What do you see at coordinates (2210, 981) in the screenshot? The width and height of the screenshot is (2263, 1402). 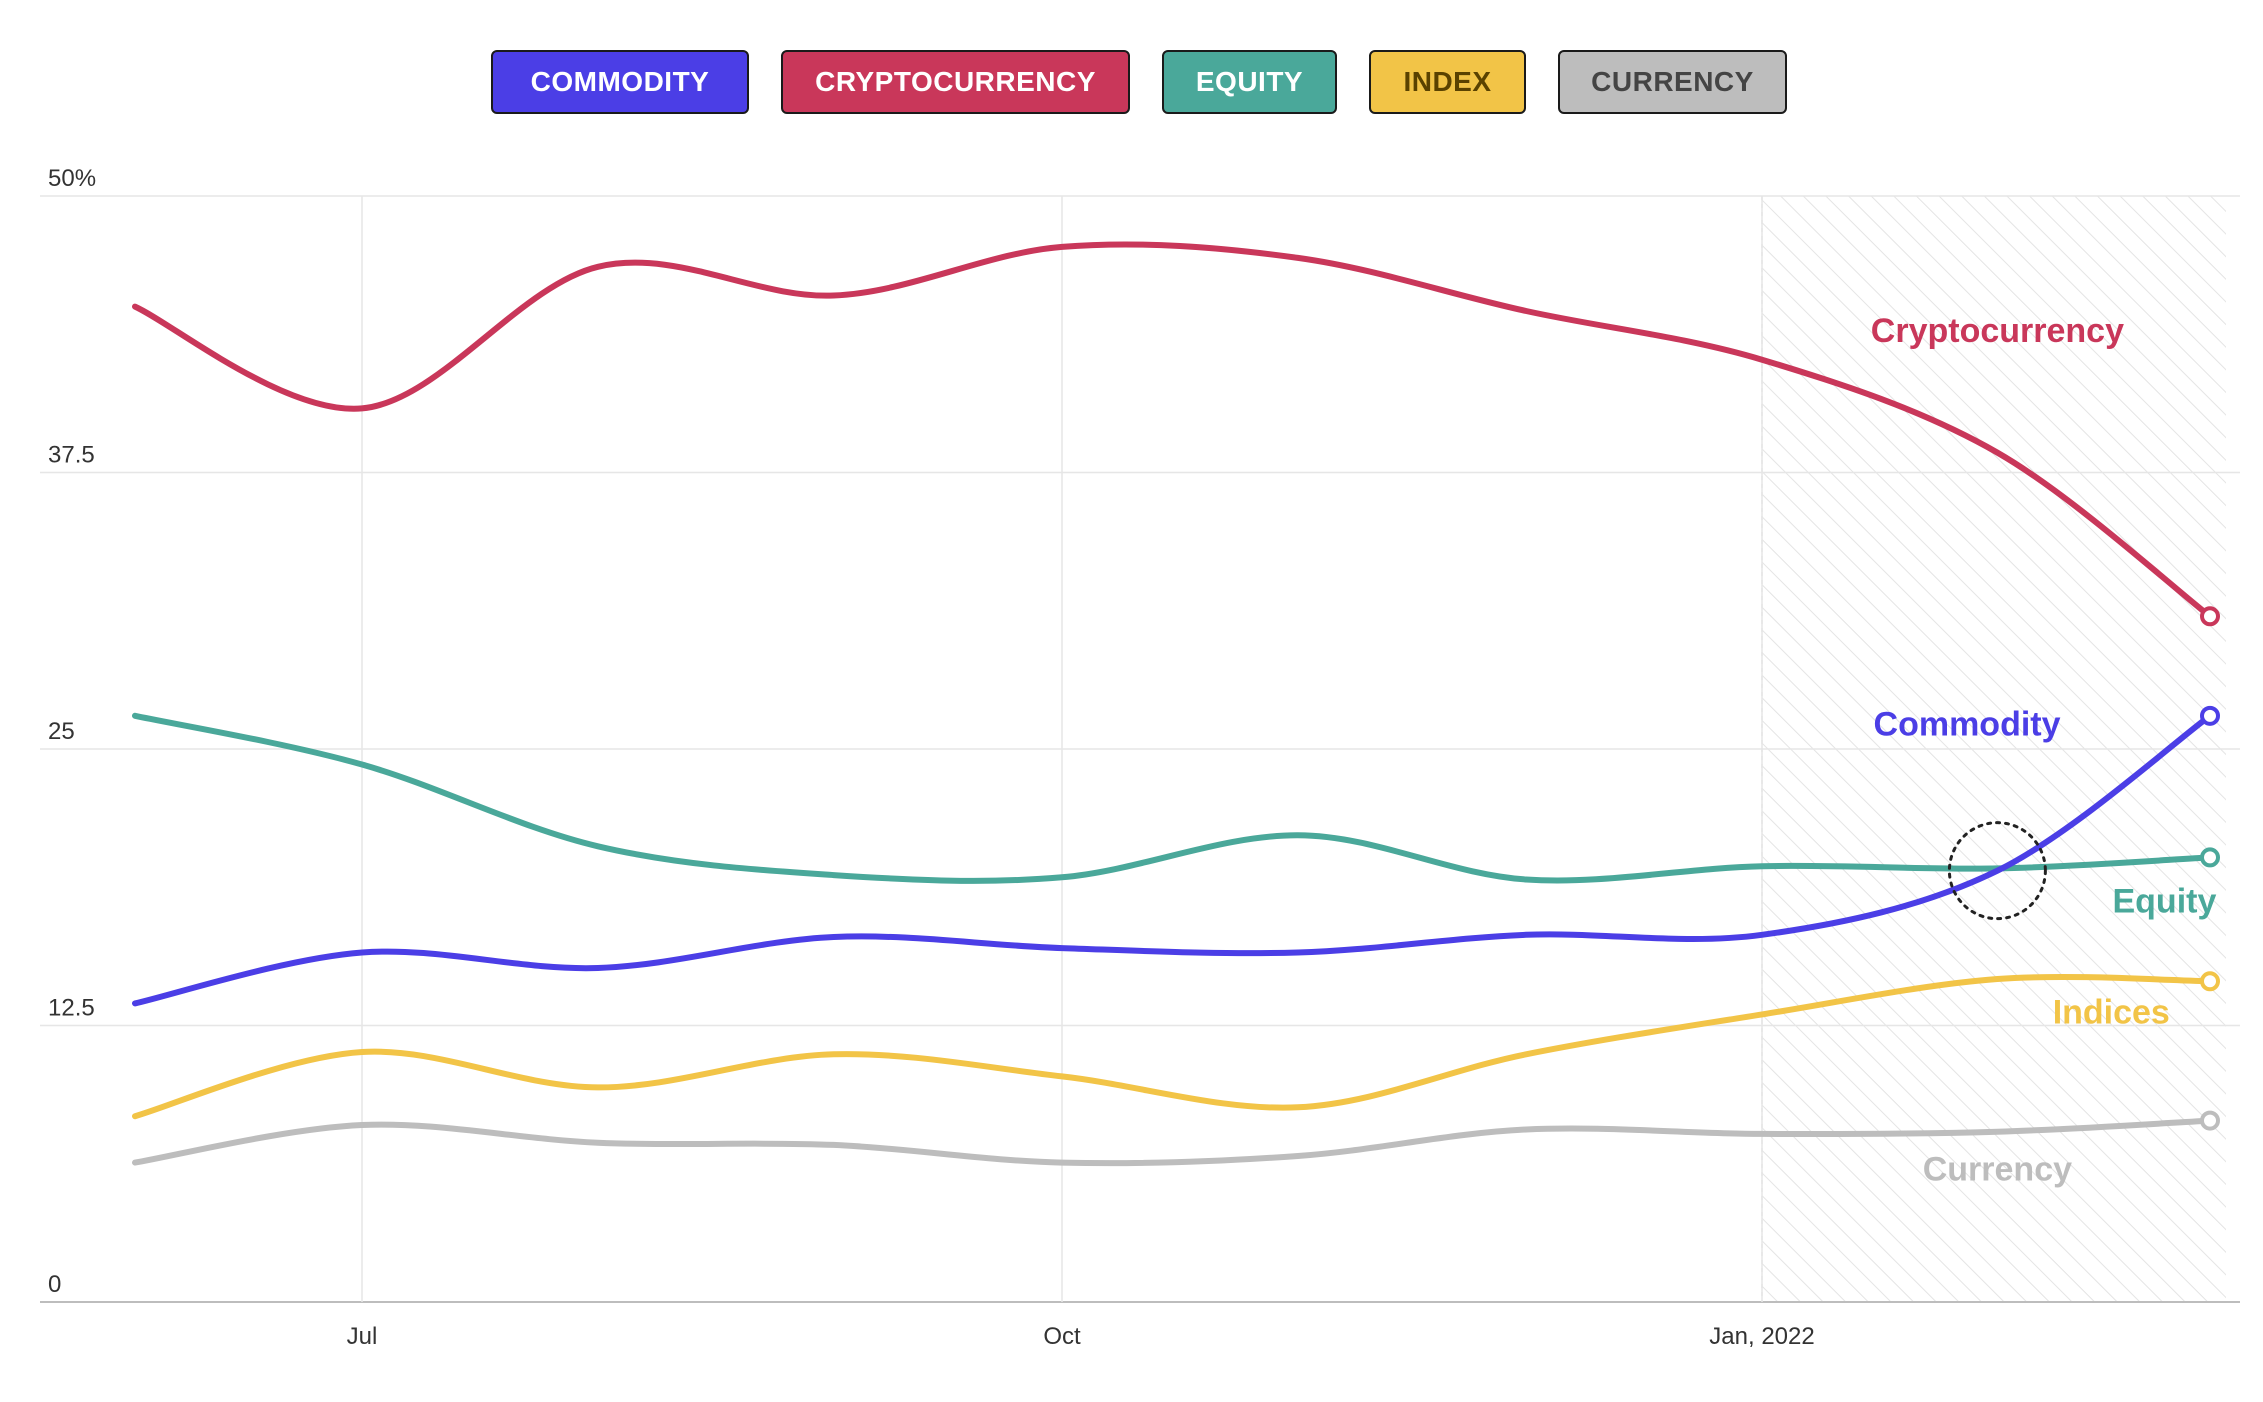 I see `series-endpoint-index` at bounding box center [2210, 981].